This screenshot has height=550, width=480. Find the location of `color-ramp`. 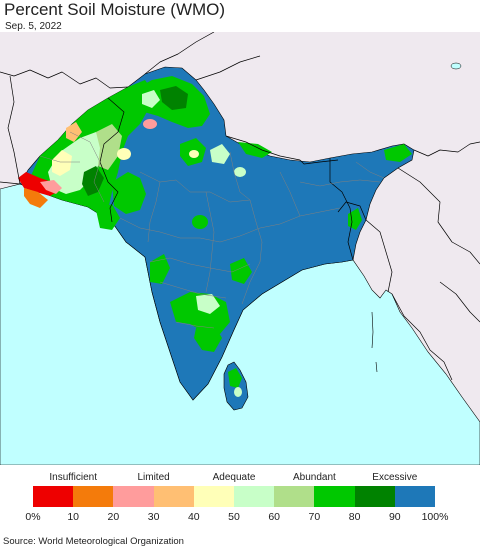

color-ramp is located at coordinates (234, 496).